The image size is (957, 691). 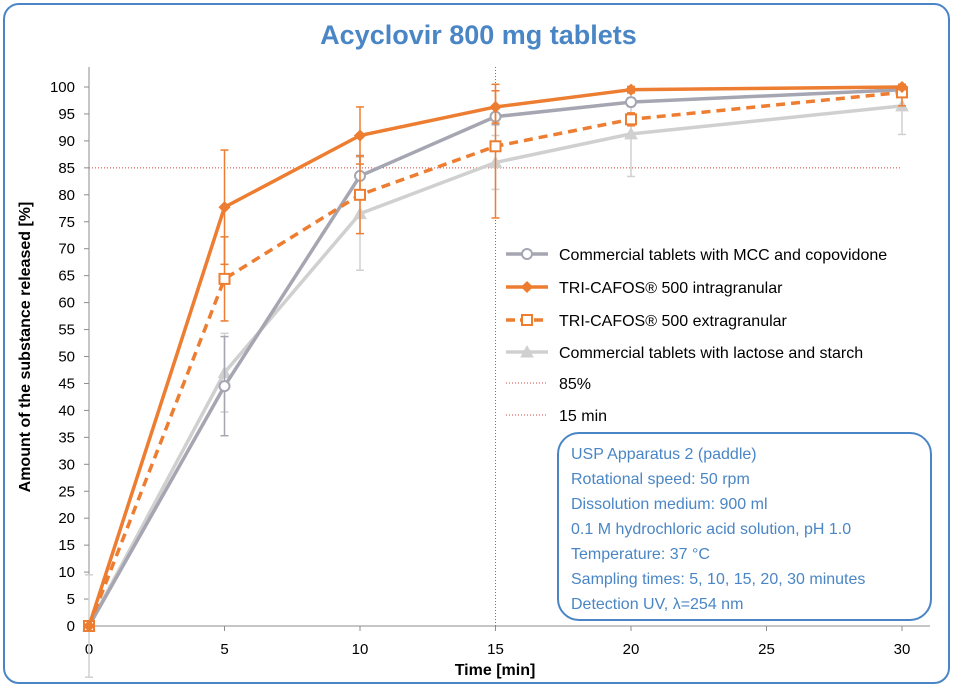 I want to click on y-tick-label: 45, so click(x=66, y=383).